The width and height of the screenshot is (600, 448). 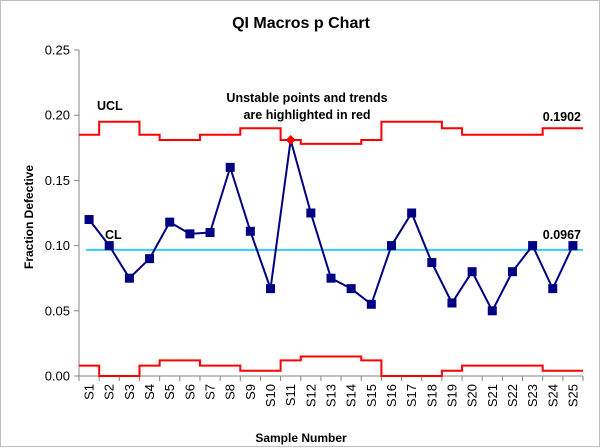 What do you see at coordinates (306, 115) in the screenshot?
I see `annotation-line-2: are highlighted in red` at bounding box center [306, 115].